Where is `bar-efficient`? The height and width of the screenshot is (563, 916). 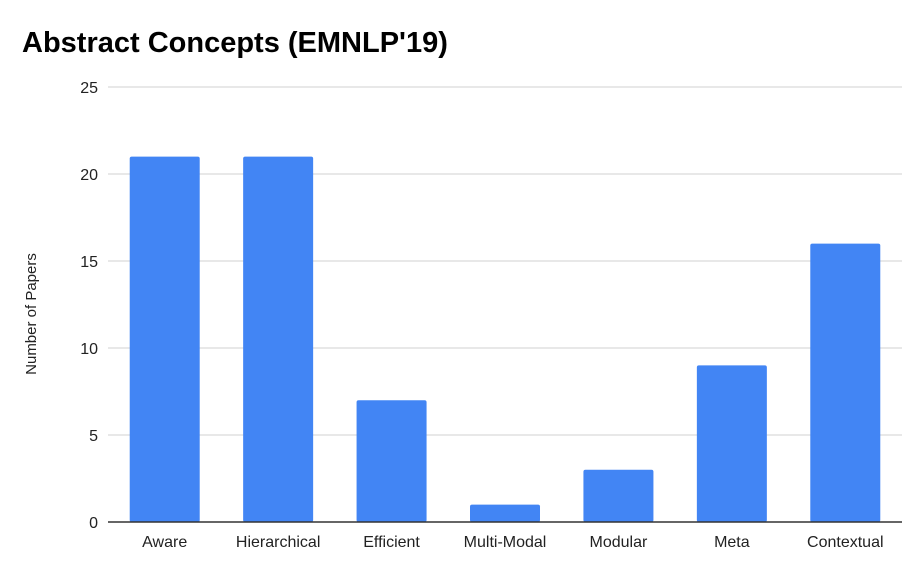 bar-efficient is located at coordinates (391, 461).